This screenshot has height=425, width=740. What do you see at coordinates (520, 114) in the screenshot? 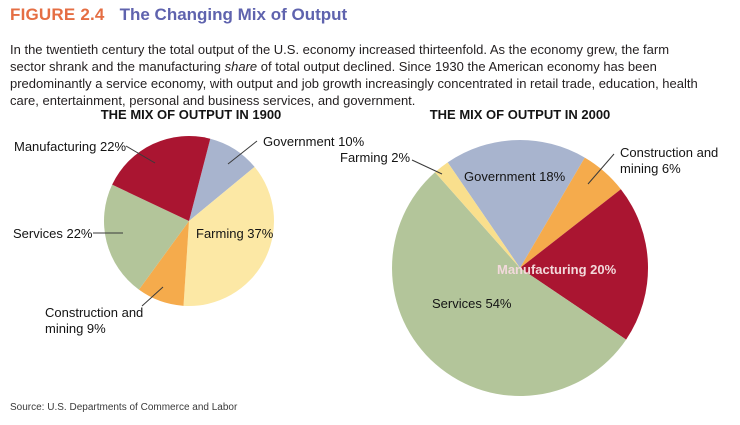
I see `chart-title-2000: THE MIX OF OUTPUT IN 2000` at bounding box center [520, 114].